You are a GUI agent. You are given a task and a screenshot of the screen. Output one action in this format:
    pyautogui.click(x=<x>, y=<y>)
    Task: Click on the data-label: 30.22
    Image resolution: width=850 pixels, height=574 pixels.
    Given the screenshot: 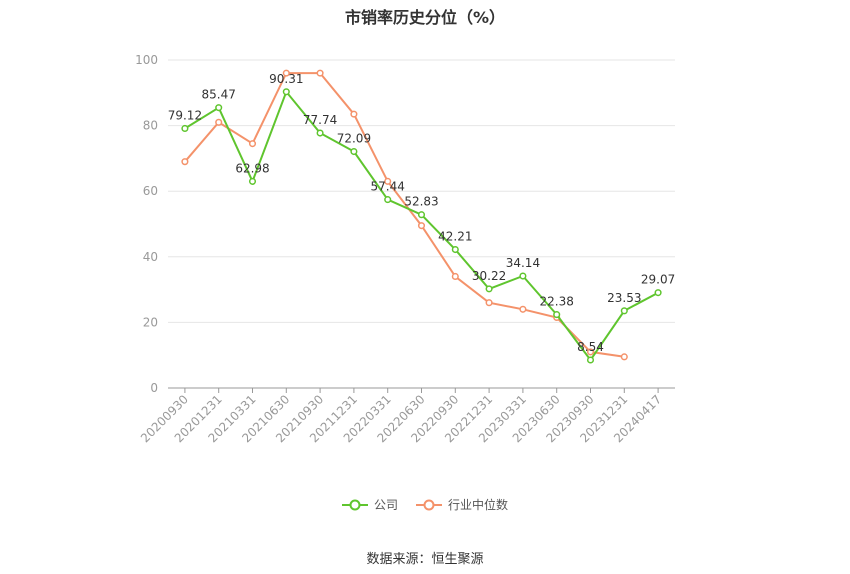 What is the action you would take?
    pyautogui.click(x=489, y=276)
    